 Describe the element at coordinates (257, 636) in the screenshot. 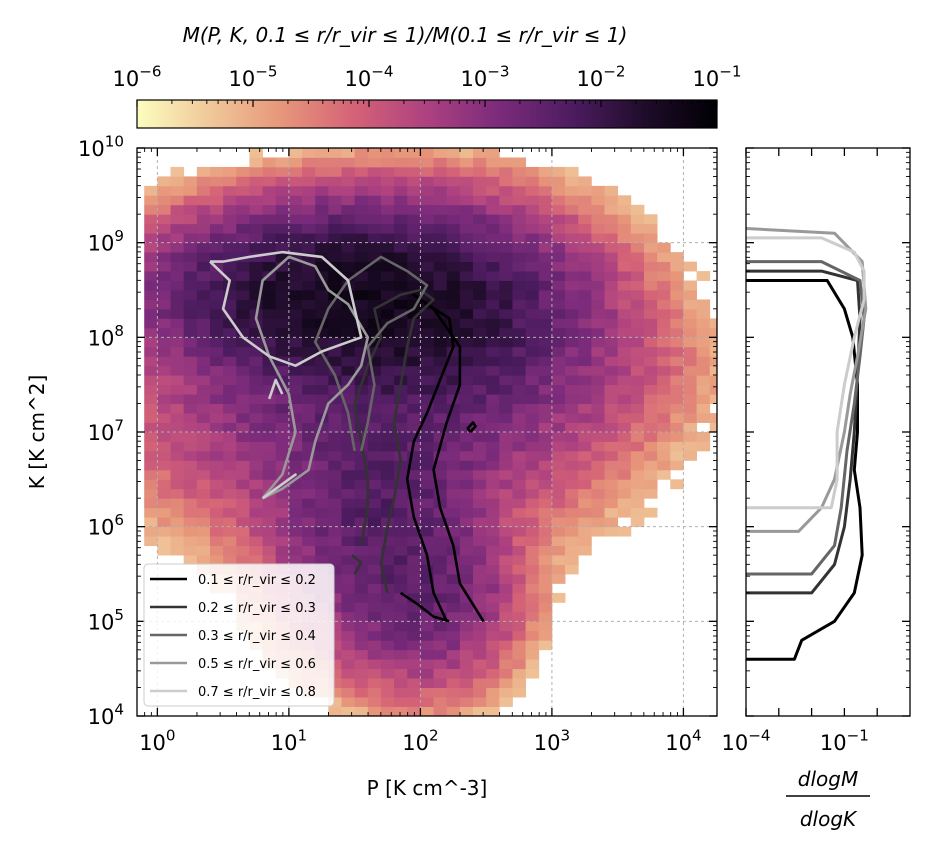

I see `legend-label: 0.3 ≤ r/r_vir ≤ 0.4` at that location.